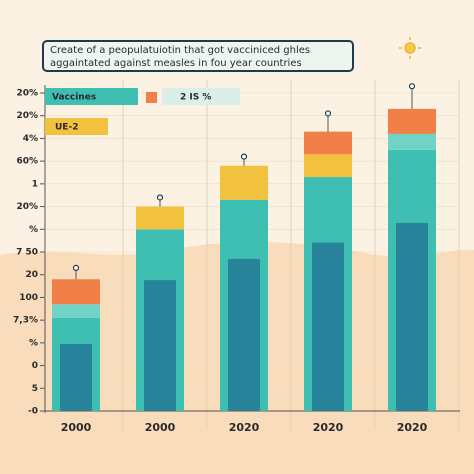 The width and height of the screenshot is (474, 474). Describe the element at coordinates (25, 321) in the screenshot. I see `y-tick-label: 7,3%` at that location.